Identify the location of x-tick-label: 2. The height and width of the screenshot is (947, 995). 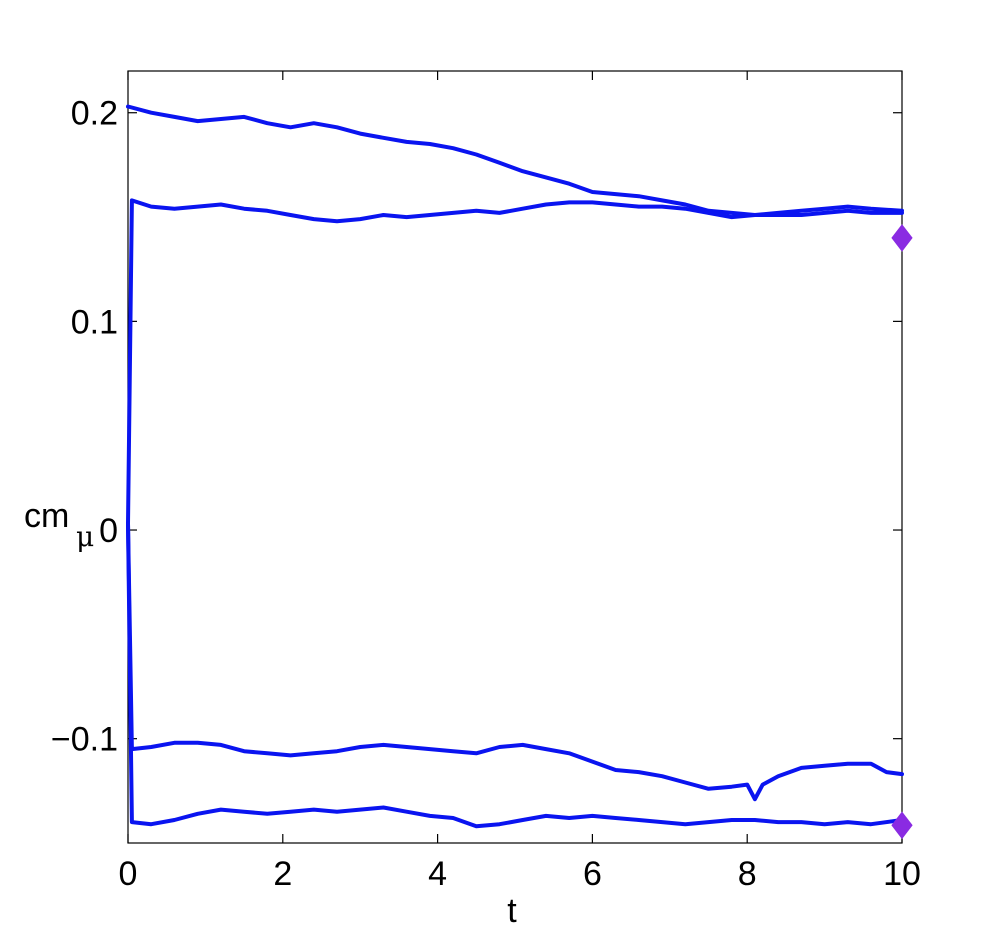
(282, 874).